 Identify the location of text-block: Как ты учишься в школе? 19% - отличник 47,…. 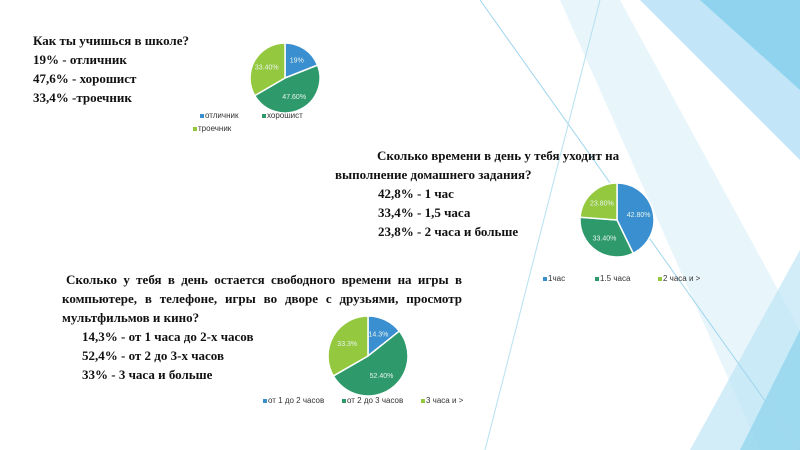
(143, 69).